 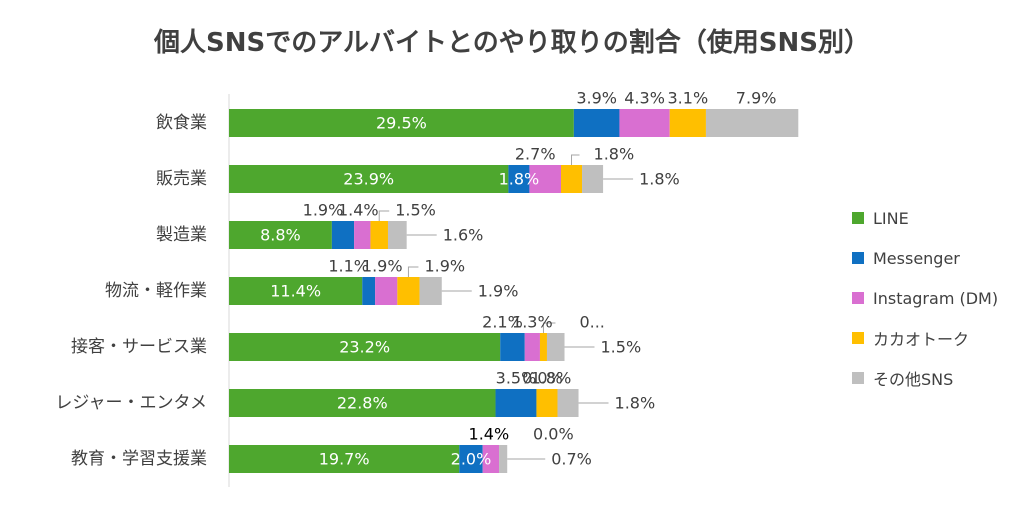 I want to click on data-label: 23.2%, so click(x=364, y=347).